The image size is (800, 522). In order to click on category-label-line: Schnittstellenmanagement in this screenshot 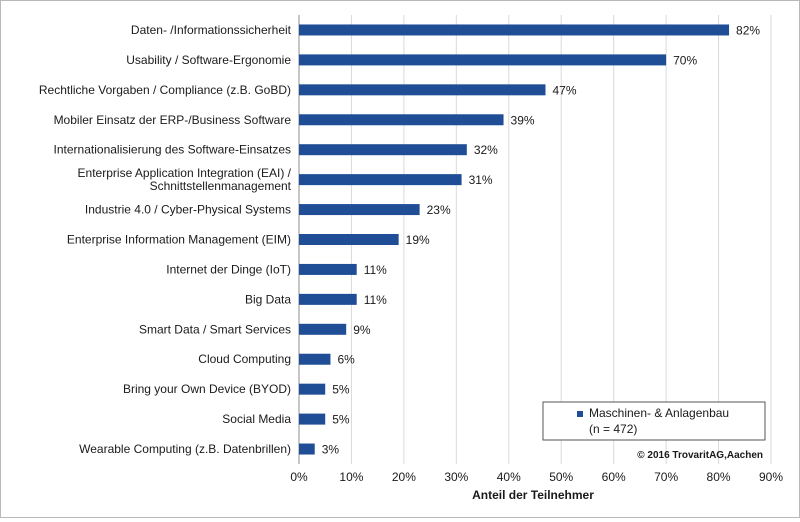, I will do `click(221, 186)`.